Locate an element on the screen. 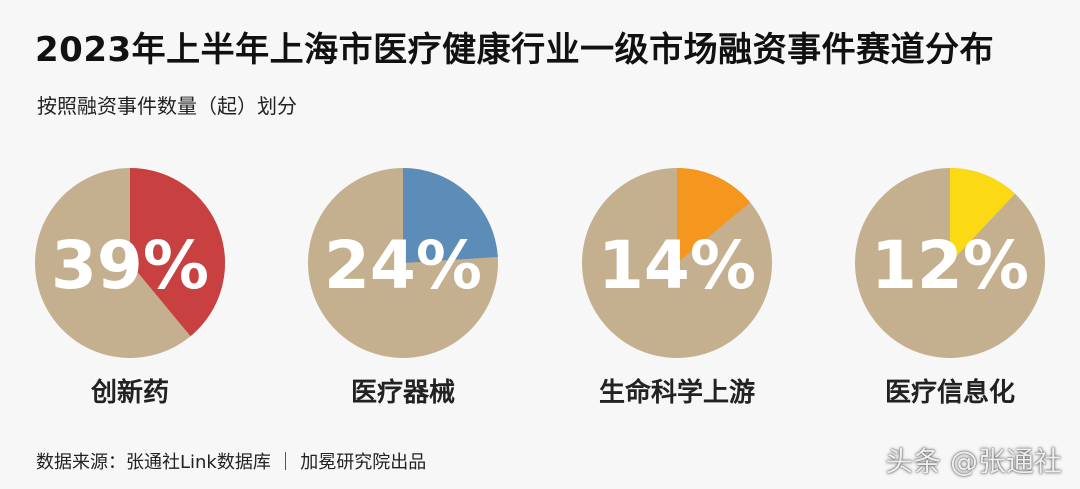 The image size is (1080, 489). pie-label-3: 医疗信息化 is located at coordinates (949, 393).